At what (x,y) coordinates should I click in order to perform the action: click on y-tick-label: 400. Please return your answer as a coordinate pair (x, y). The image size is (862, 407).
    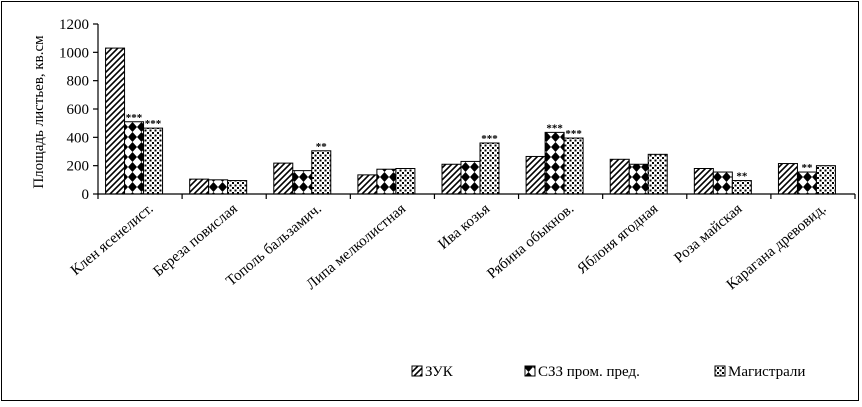
    Looking at the image, I should click on (78, 138).